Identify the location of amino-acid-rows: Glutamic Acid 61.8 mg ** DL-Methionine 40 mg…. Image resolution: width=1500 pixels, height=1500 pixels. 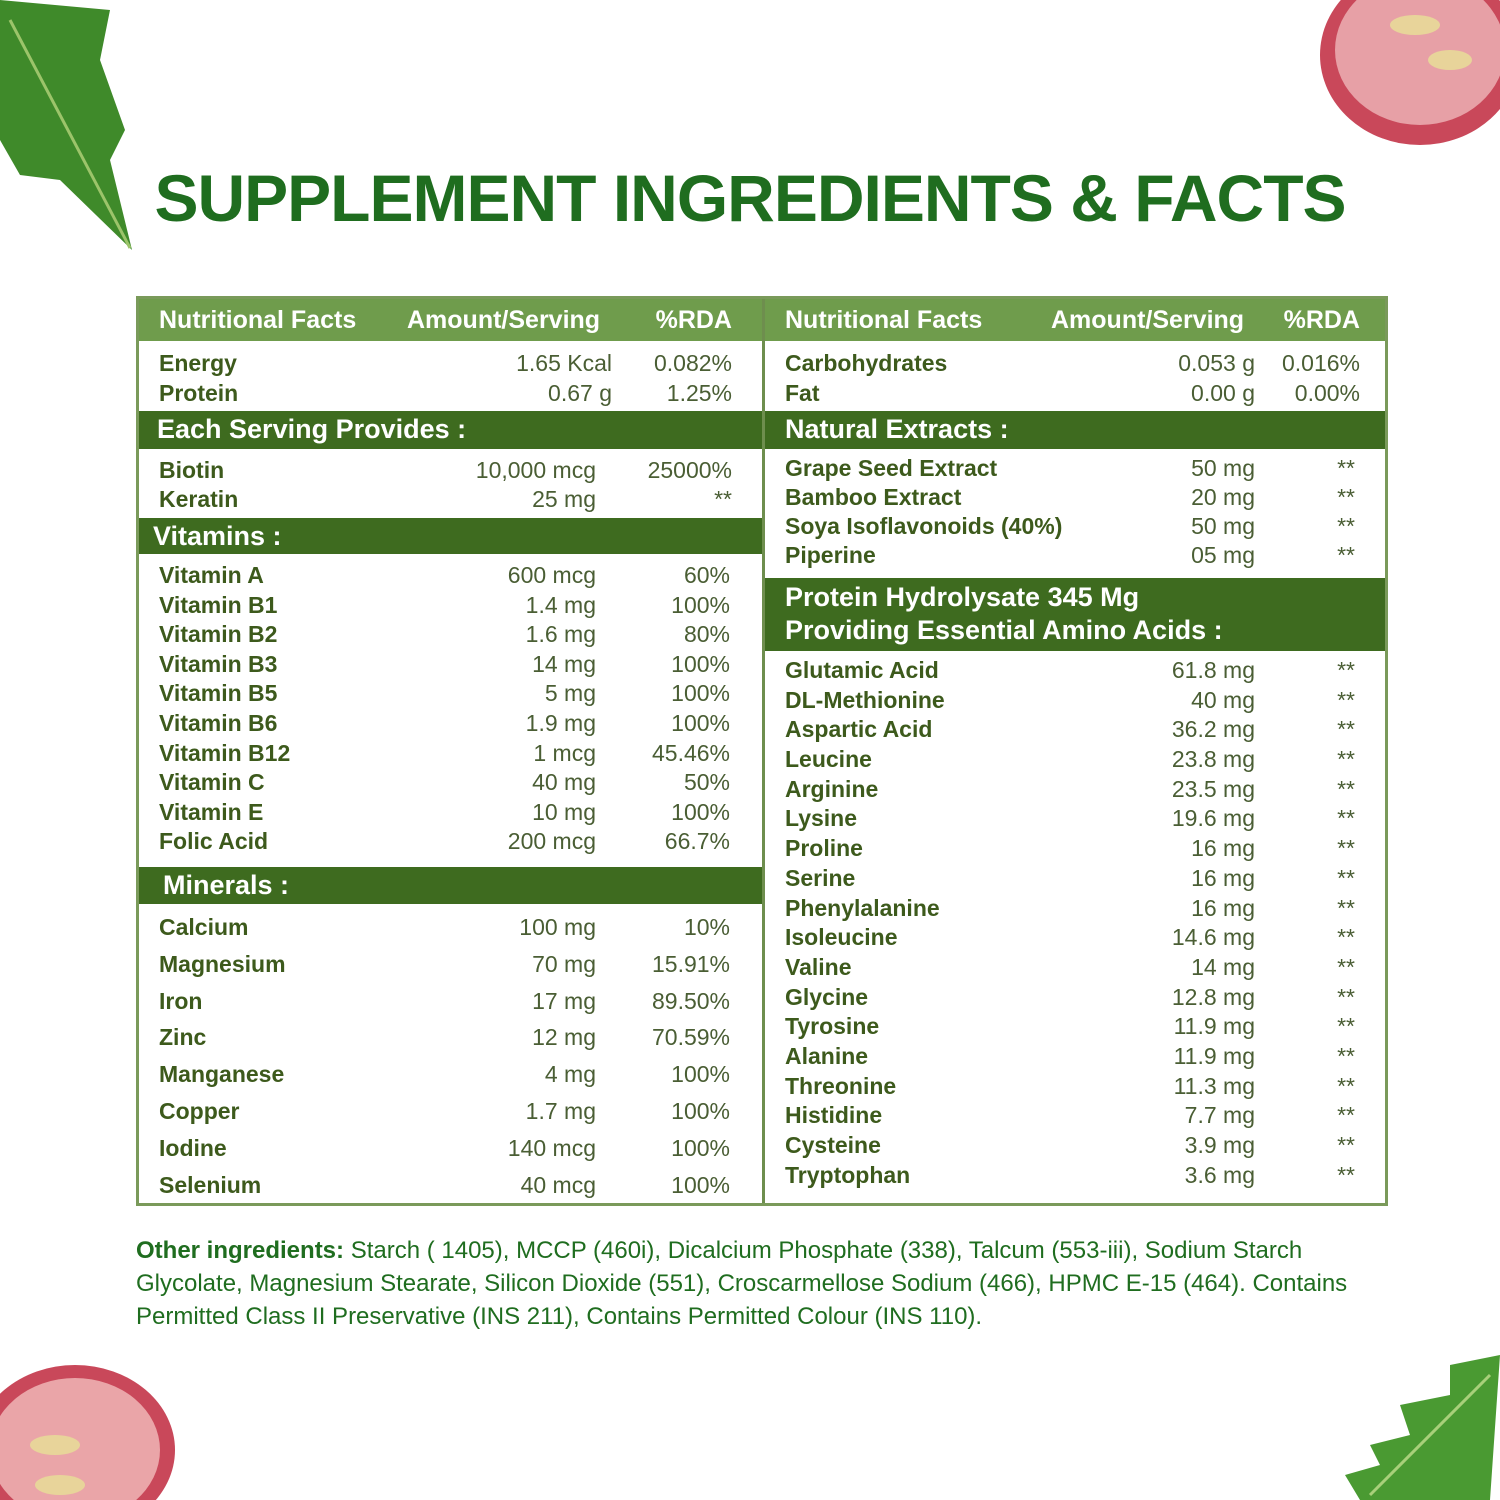
(1075, 923).